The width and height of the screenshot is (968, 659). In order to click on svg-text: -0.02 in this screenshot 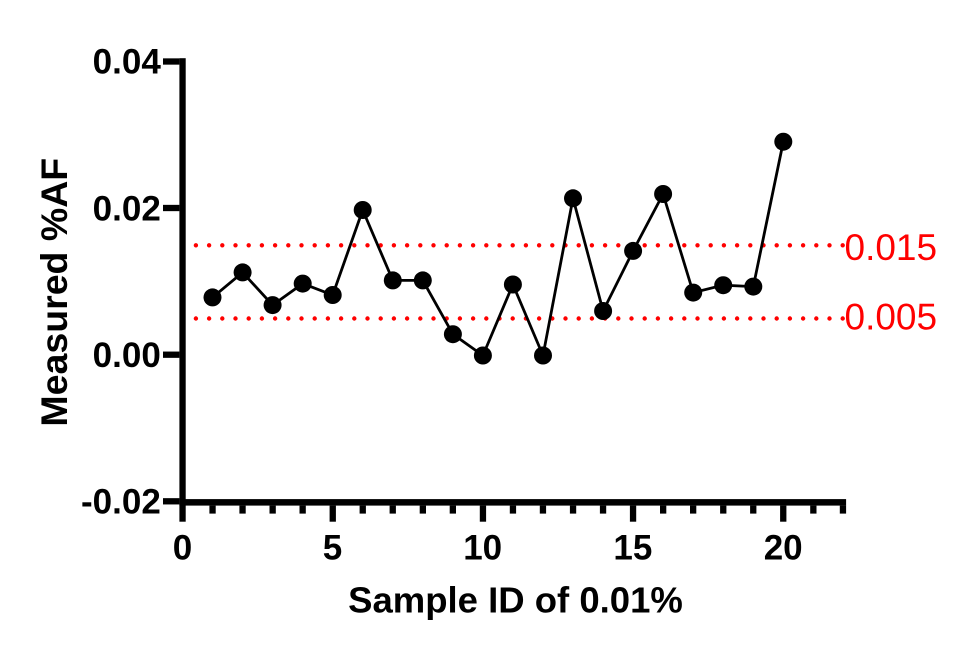, I will do `click(121, 502)`.